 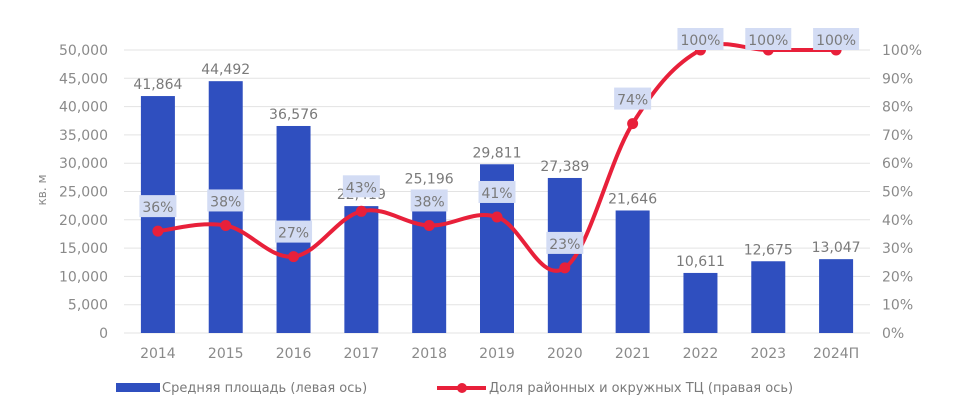 I want to click on y2-tick-label: 70%, so click(x=897, y=136).